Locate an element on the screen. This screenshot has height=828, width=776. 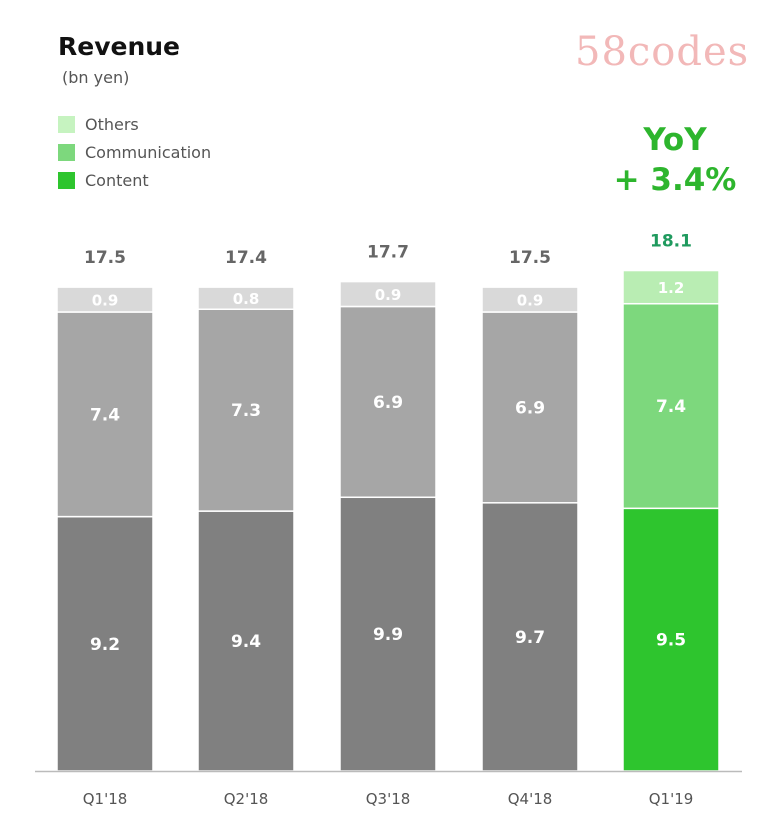
legend-item-others: Others is located at coordinates (134, 124).